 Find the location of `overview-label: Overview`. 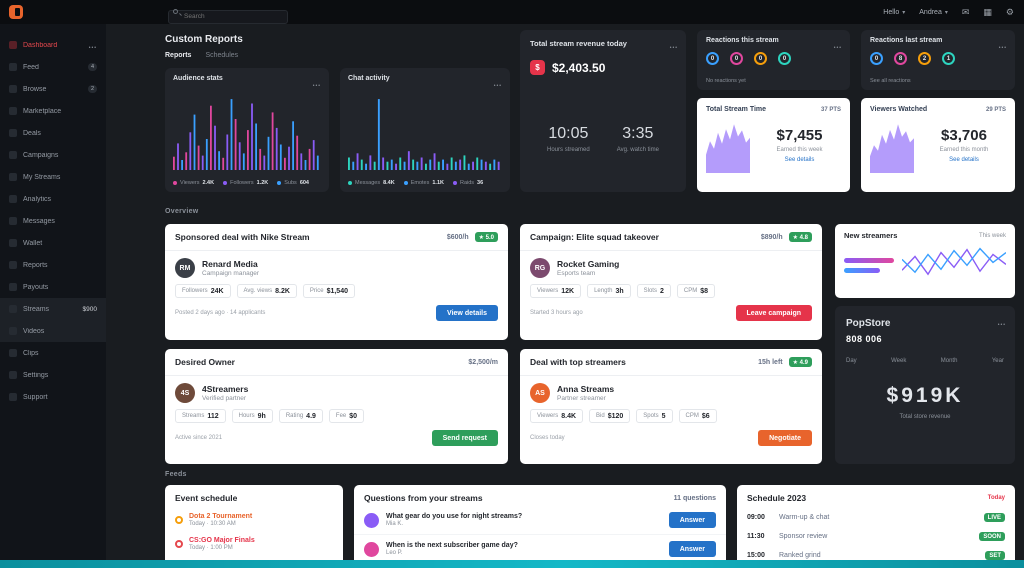

overview-label: Overview is located at coordinates (182, 211).